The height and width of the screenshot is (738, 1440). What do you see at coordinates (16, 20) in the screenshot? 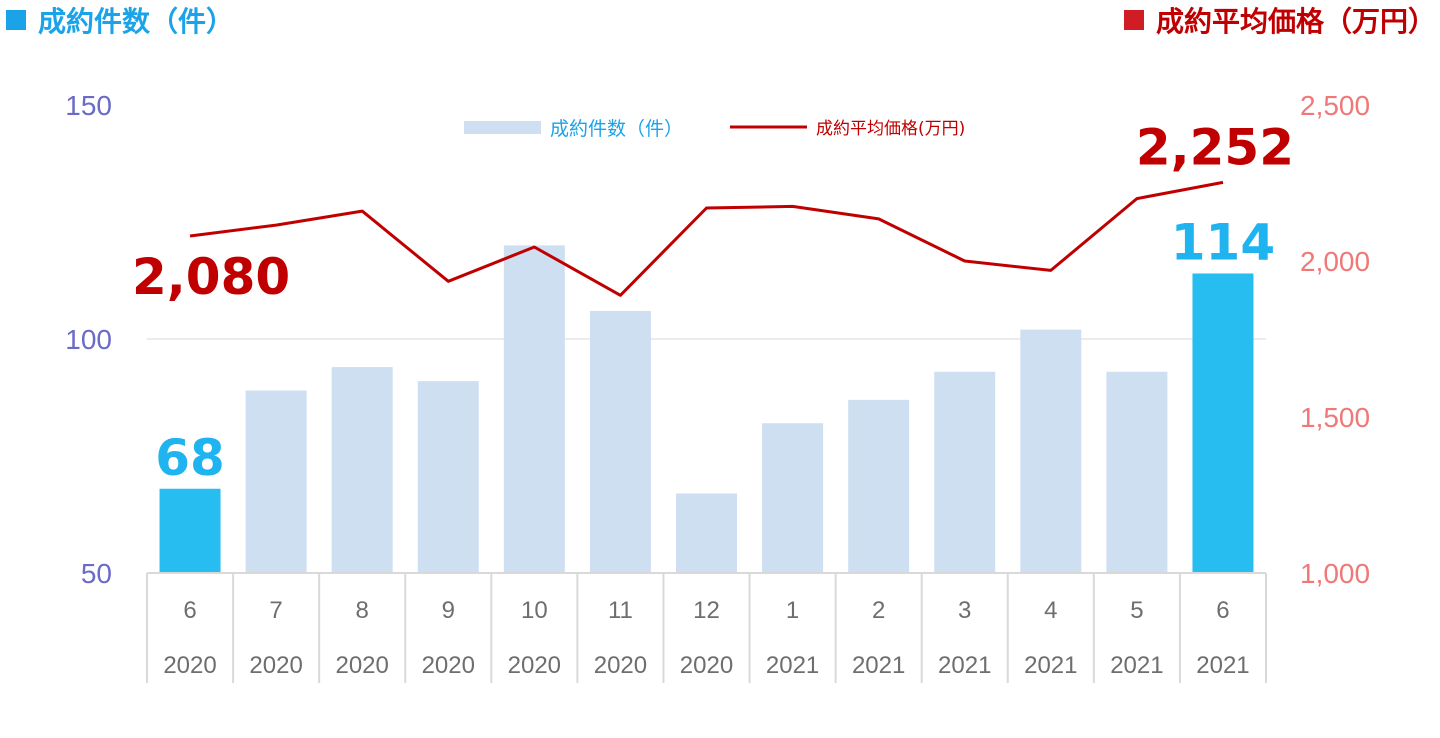
I see `blue-square-icon` at bounding box center [16, 20].